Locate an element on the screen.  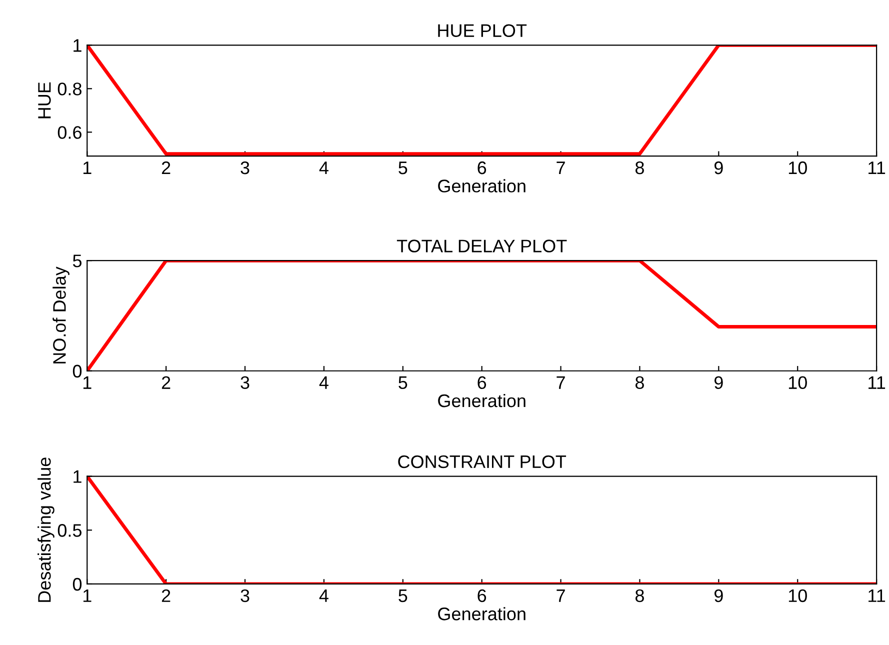
y-axis-title: HUE is located at coordinates (44, 100).